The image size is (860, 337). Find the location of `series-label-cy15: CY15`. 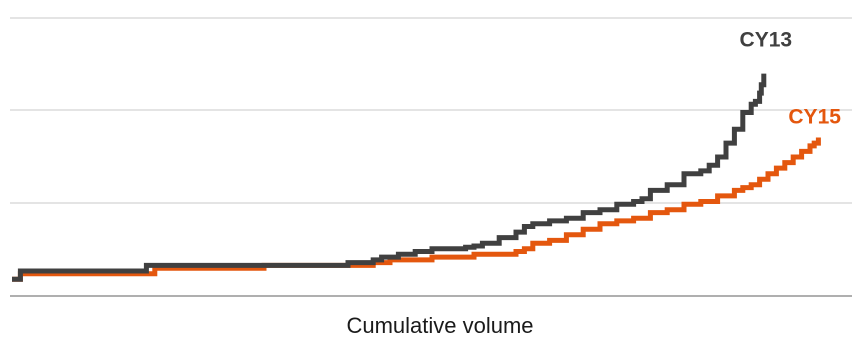

series-label-cy15: CY15 is located at coordinates (814, 117).